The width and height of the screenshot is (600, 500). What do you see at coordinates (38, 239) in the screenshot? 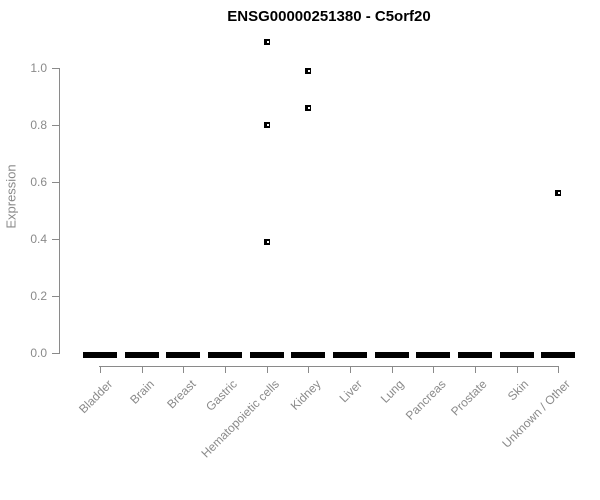
I see `y-tick-label: 0.4` at bounding box center [38, 239].